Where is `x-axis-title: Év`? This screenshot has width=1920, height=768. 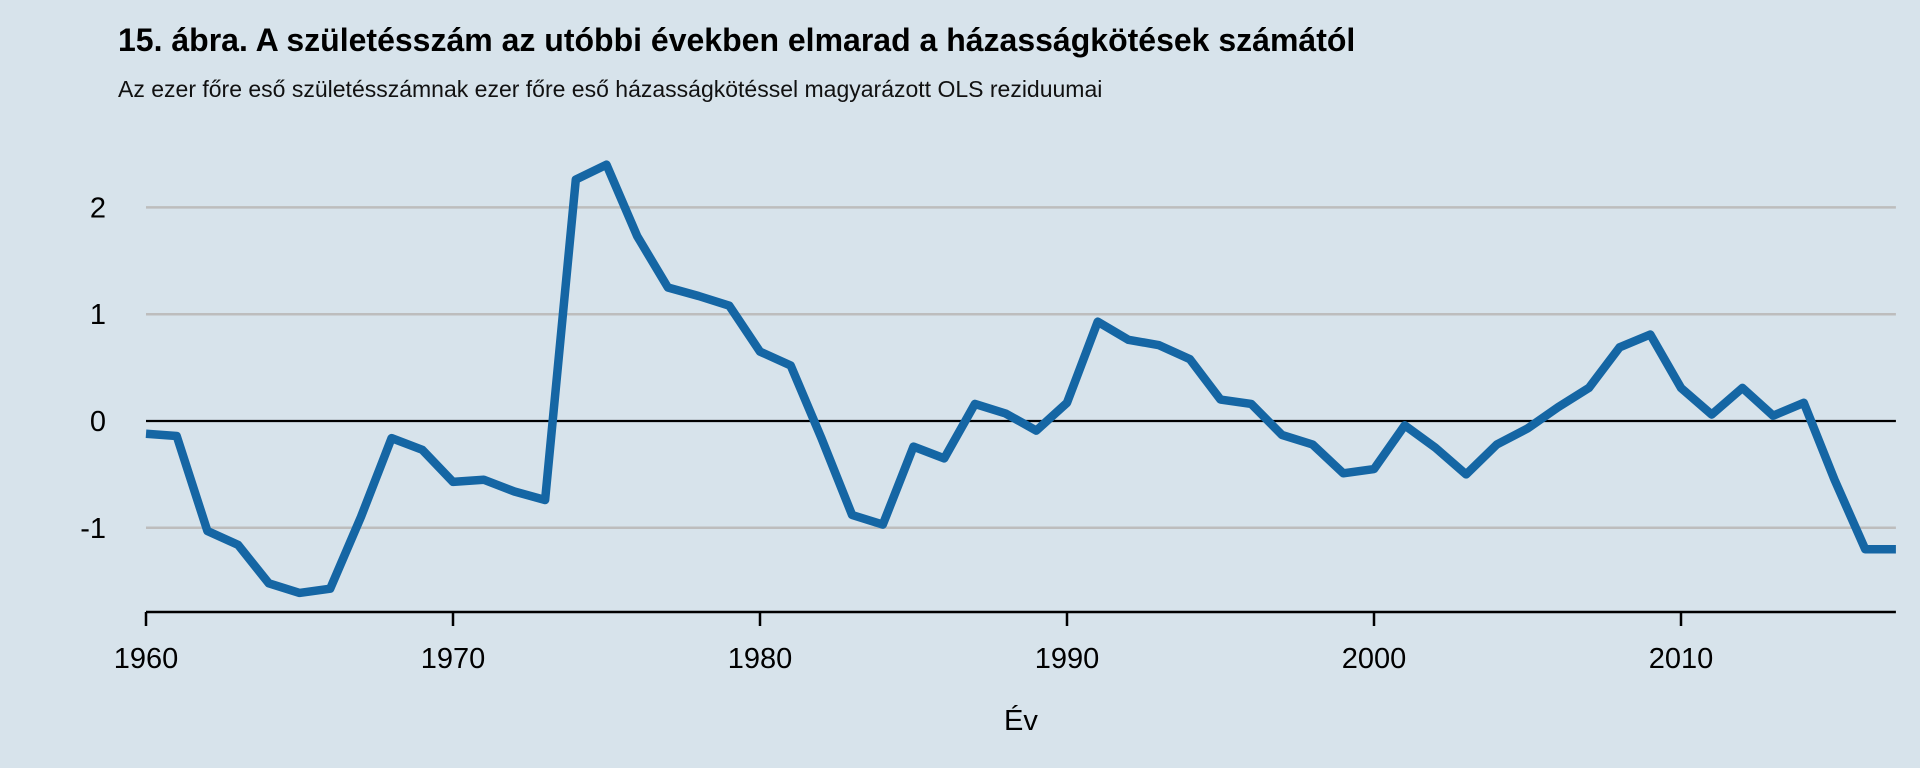 x-axis-title: Év is located at coordinates (1021, 720).